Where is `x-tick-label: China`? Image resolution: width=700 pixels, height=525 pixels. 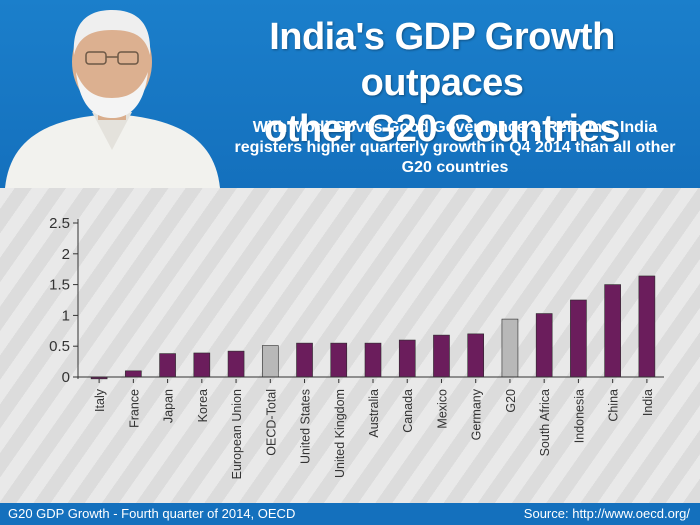 x-tick-label: China is located at coordinates (614, 405).